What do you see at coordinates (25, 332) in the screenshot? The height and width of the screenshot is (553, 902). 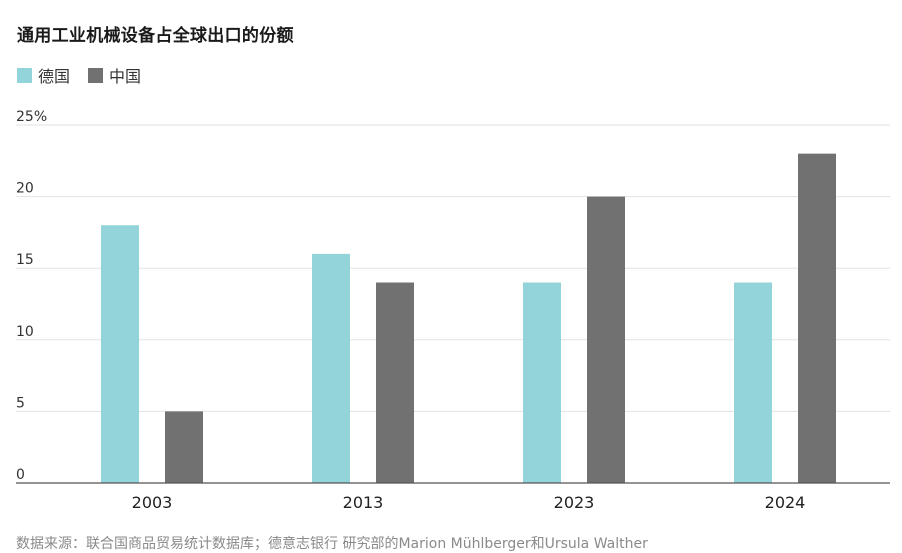 I see `y-tick-label: 10` at bounding box center [25, 332].